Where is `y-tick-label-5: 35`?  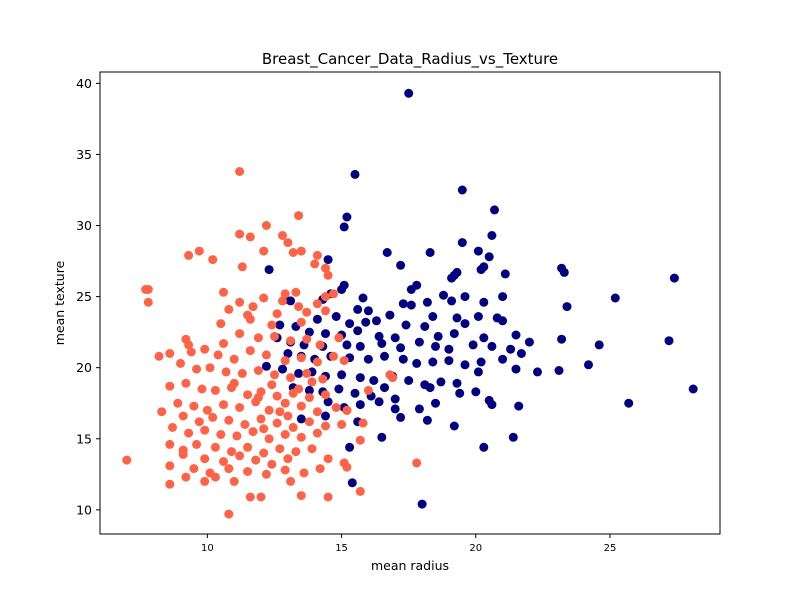
y-tick-label-5: 35 is located at coordinates (84, 154).